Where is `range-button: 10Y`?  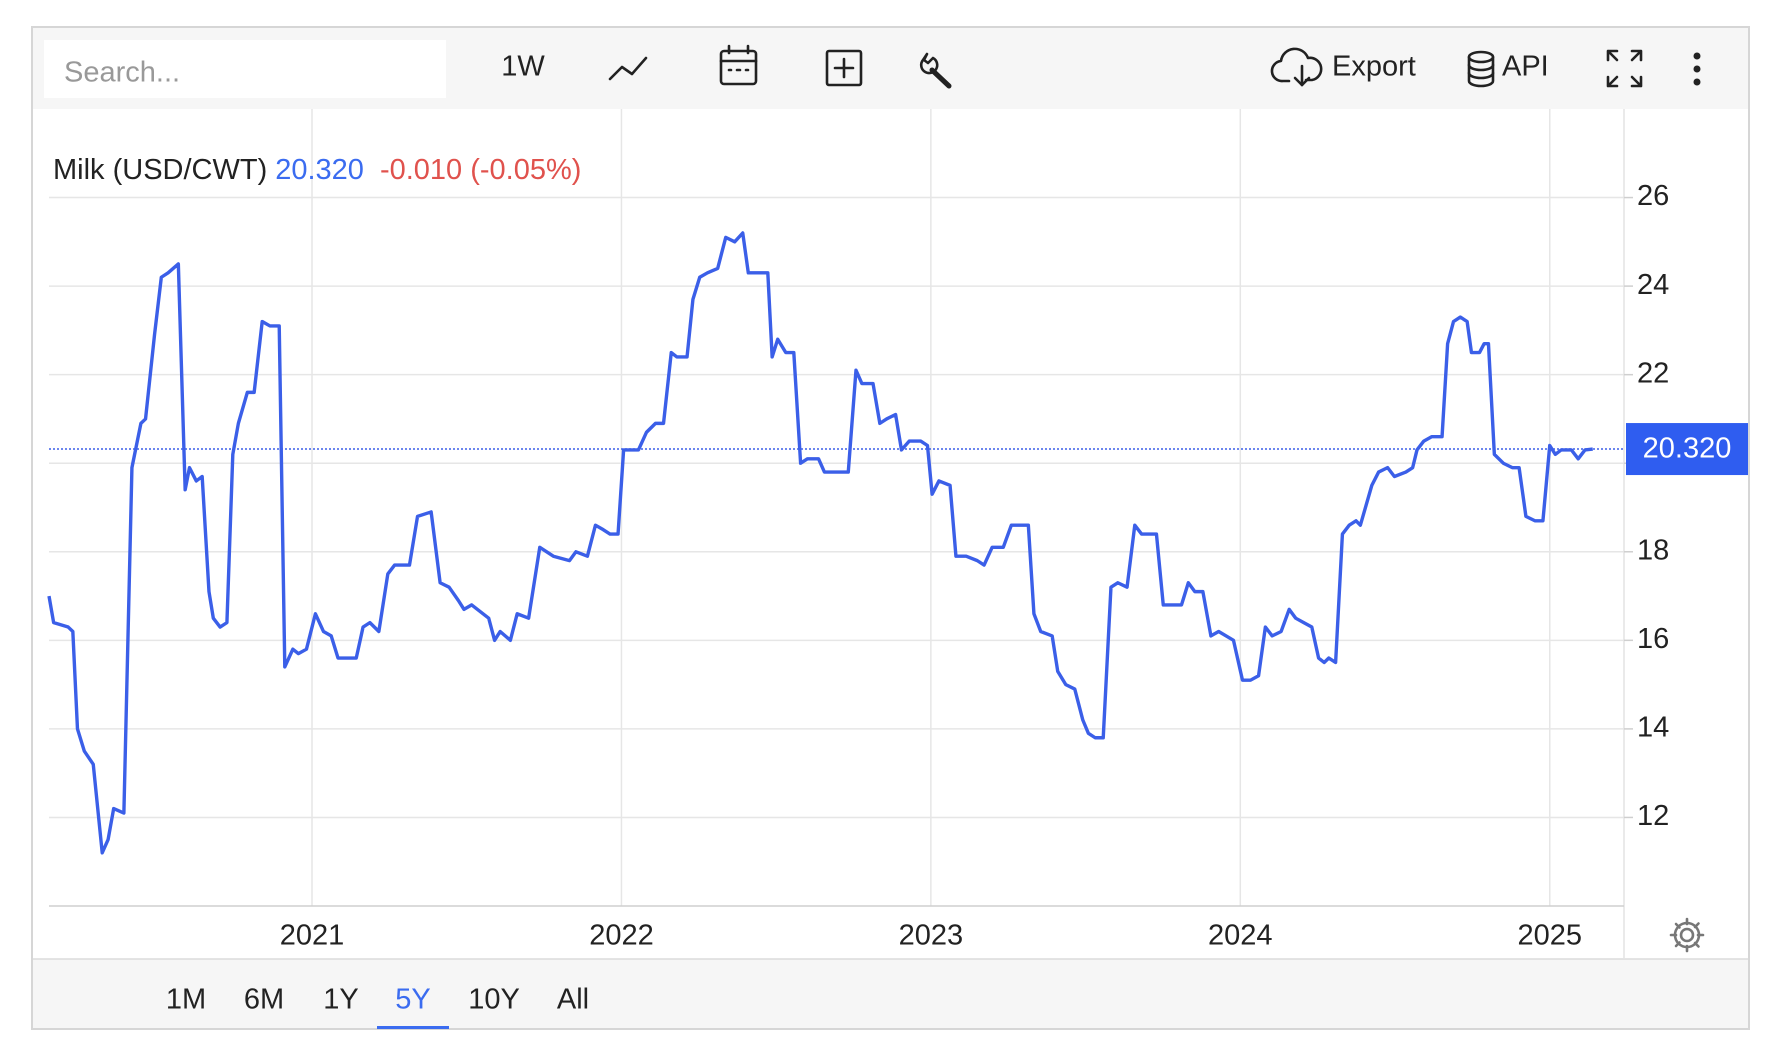
range-button: 10Y is located at coordinates (494, 1000).